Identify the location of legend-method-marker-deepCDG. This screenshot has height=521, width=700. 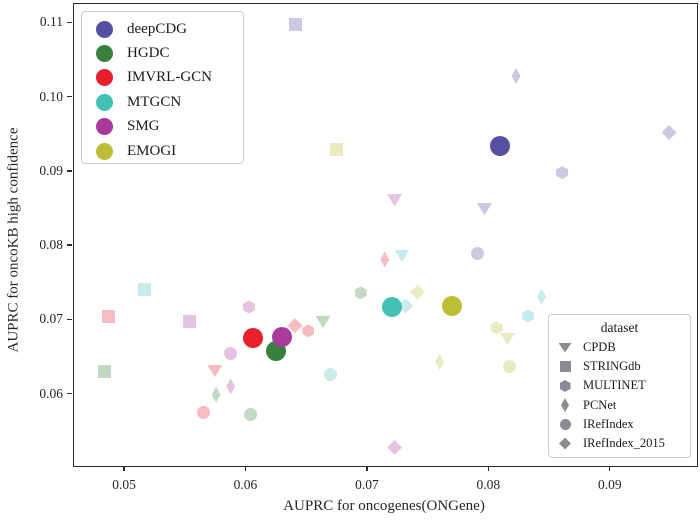
(104, 29).